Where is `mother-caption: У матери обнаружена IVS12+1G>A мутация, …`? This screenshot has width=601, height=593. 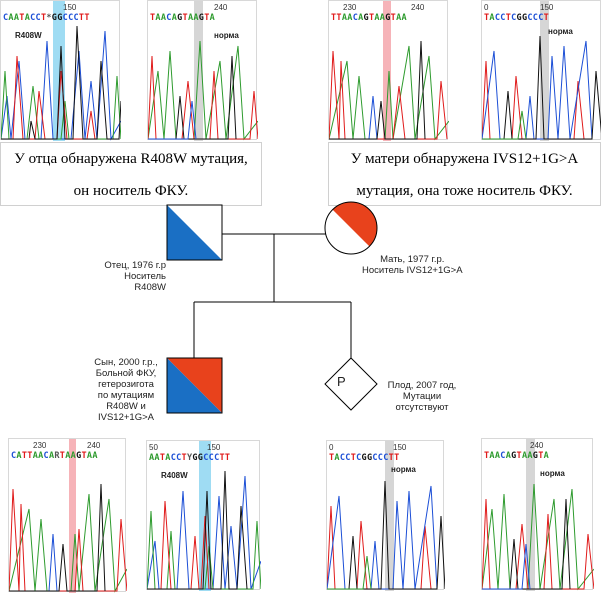
mother-caption: У матери обнаружена IVS12+1G>A мутация, … is located at coordinates (464, 174).